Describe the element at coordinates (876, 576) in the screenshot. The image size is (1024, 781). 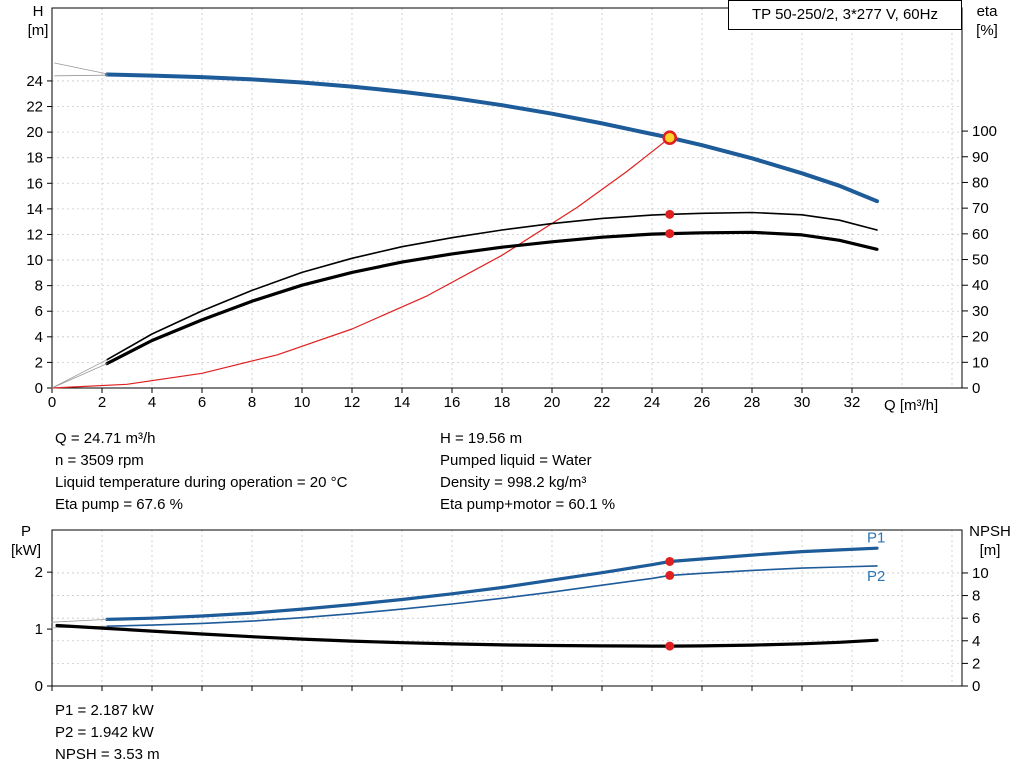
I see `p2-curve-label: P2` at that location.